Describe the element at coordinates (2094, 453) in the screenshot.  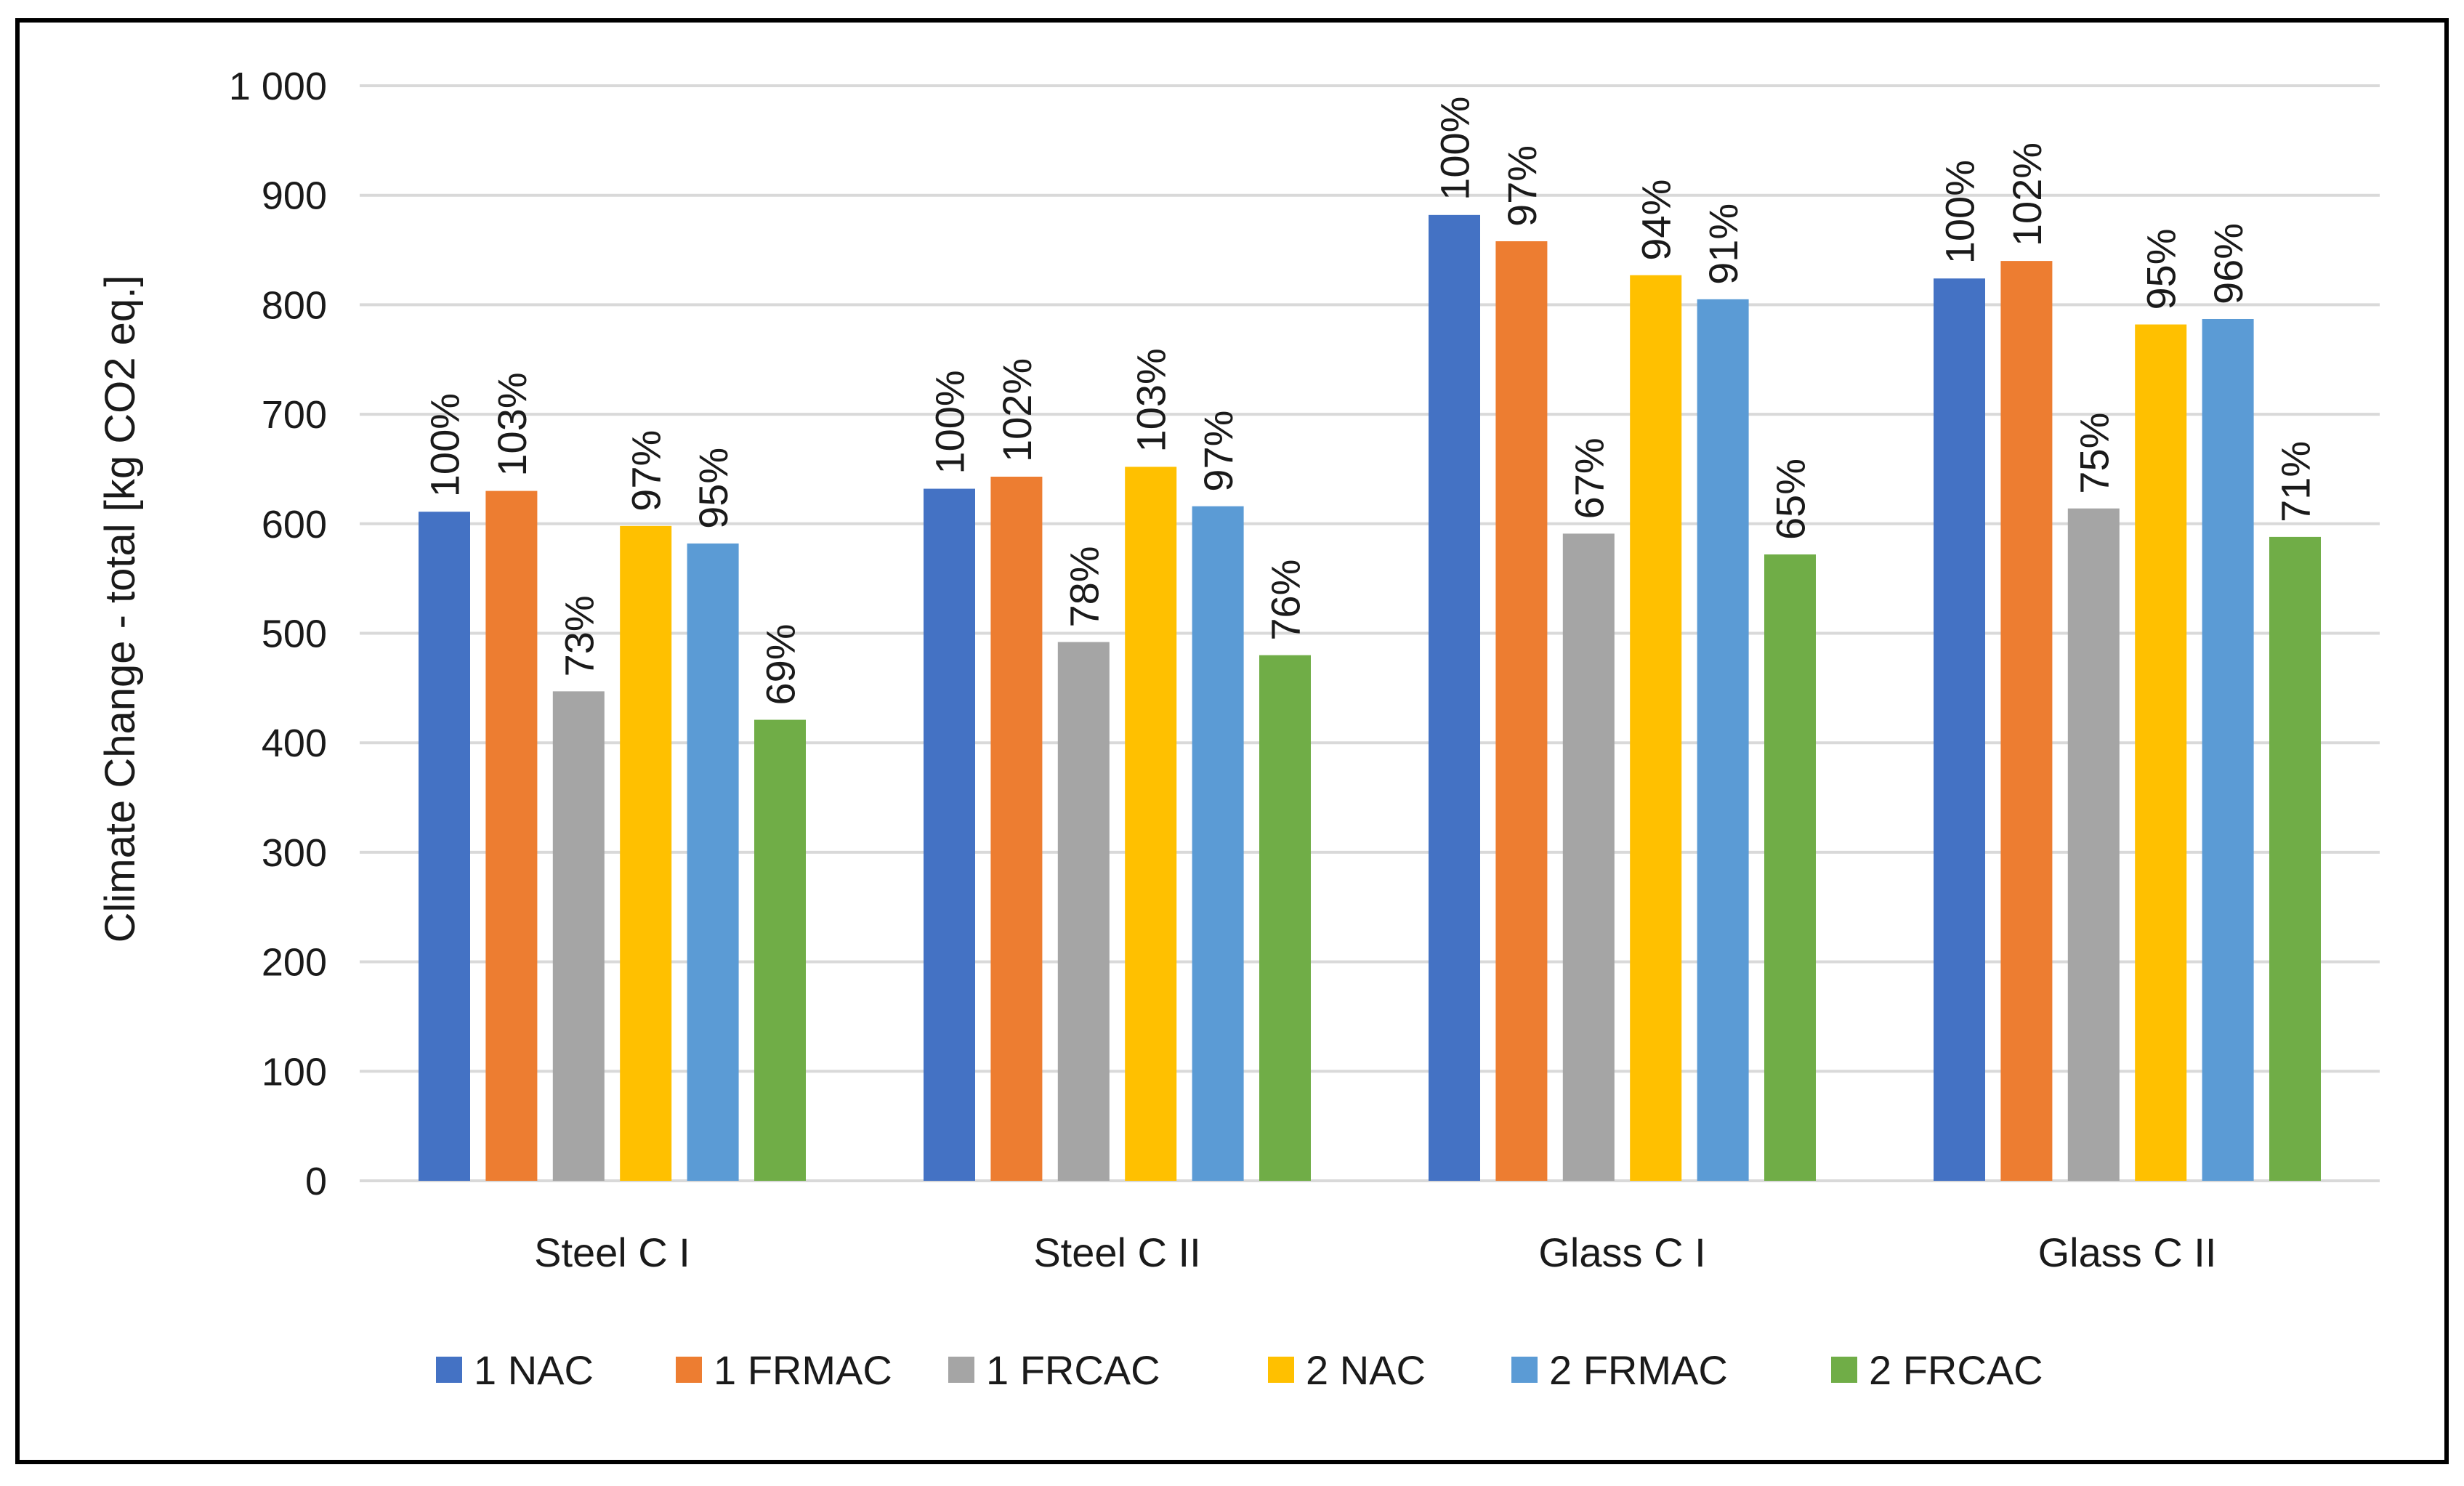
I see `data-label: 75%` at that location.